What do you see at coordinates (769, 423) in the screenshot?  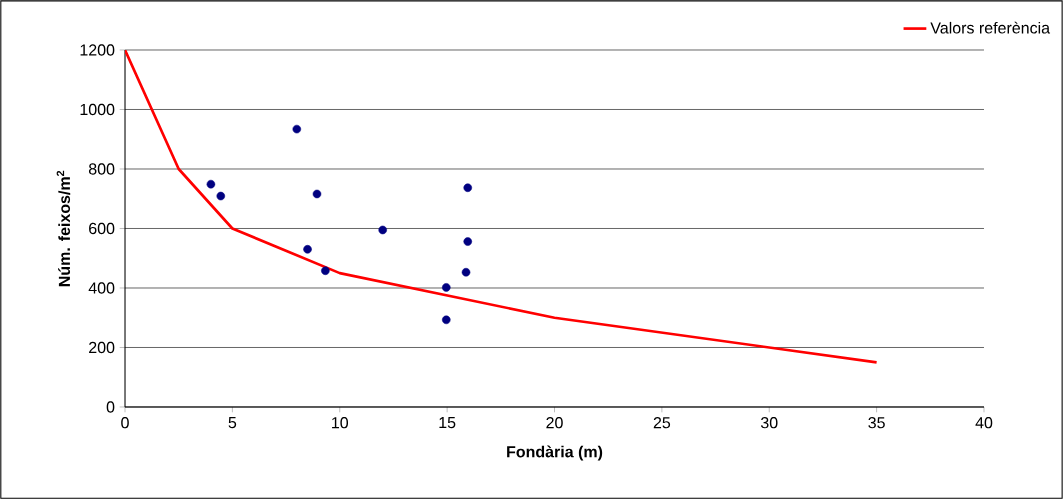 I see `x-tick-label: 30` at bounding box center [769, 423].